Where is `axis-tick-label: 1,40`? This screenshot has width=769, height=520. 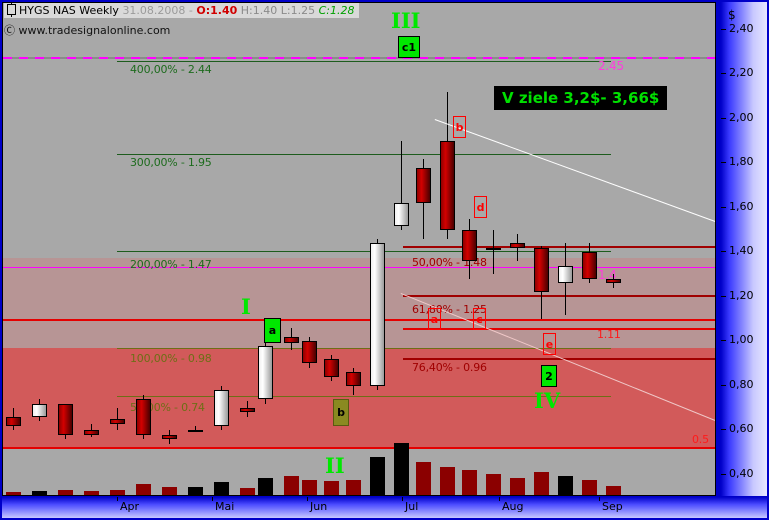 axis-tick-label: 1,40 is located at coordinates (741, 251).